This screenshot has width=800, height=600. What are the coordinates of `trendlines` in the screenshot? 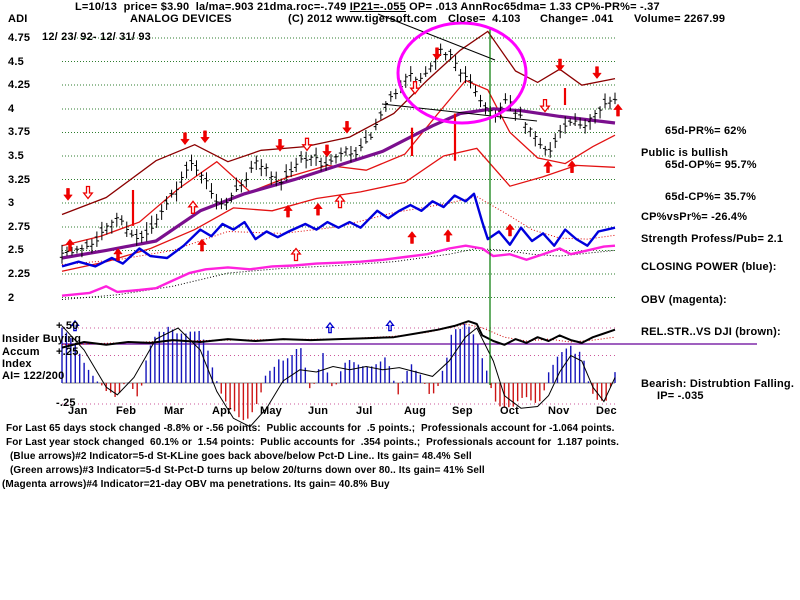 It's located at (457, 67).